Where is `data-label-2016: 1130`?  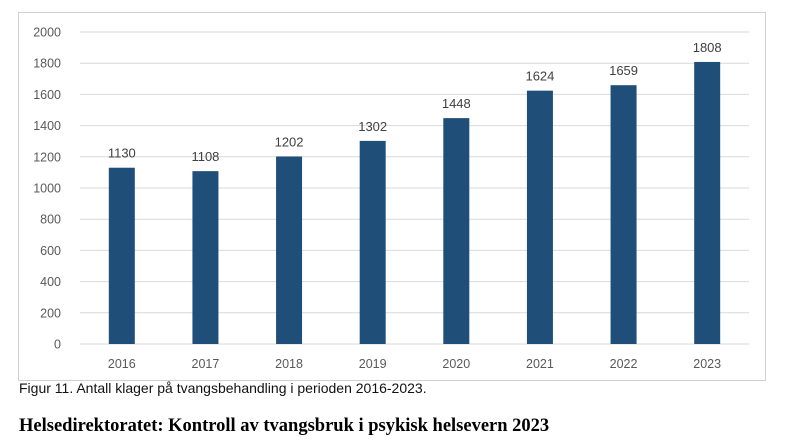
data-label-2016: 1130 is located at coordinates (122, 153).